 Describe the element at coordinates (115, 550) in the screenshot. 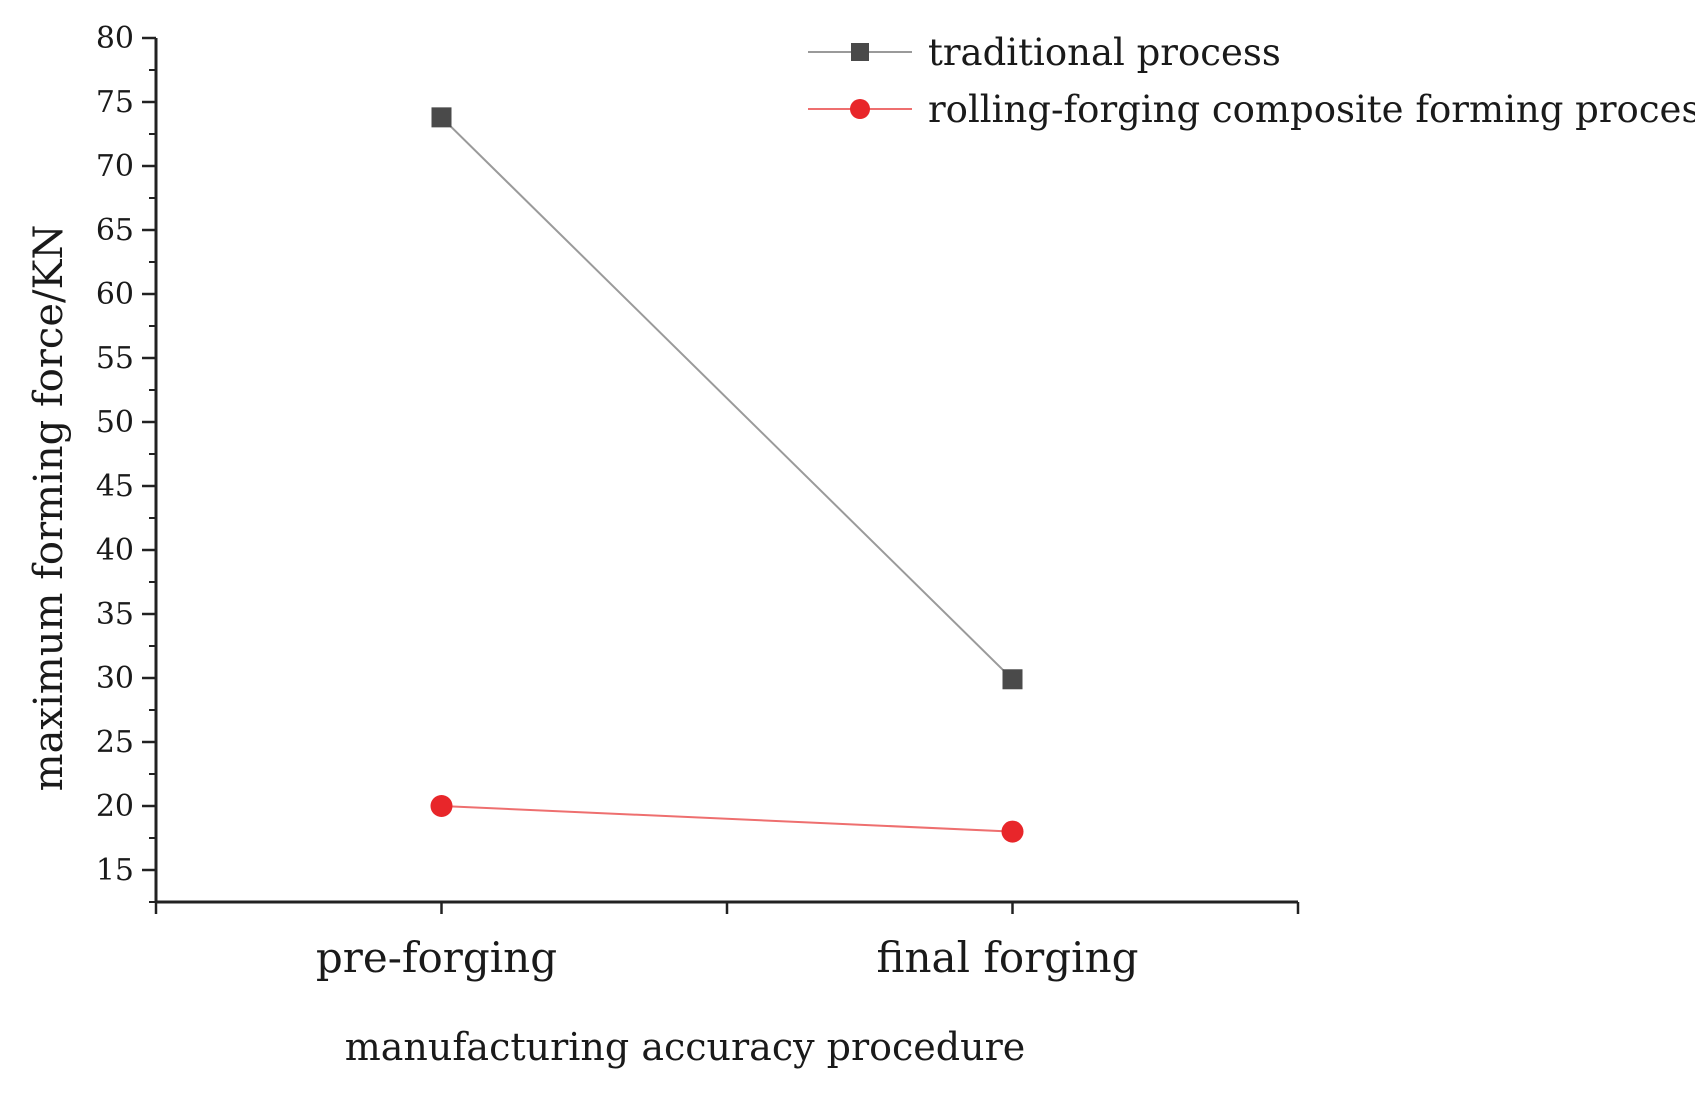

I see `y-tick-label: 40` at that location.